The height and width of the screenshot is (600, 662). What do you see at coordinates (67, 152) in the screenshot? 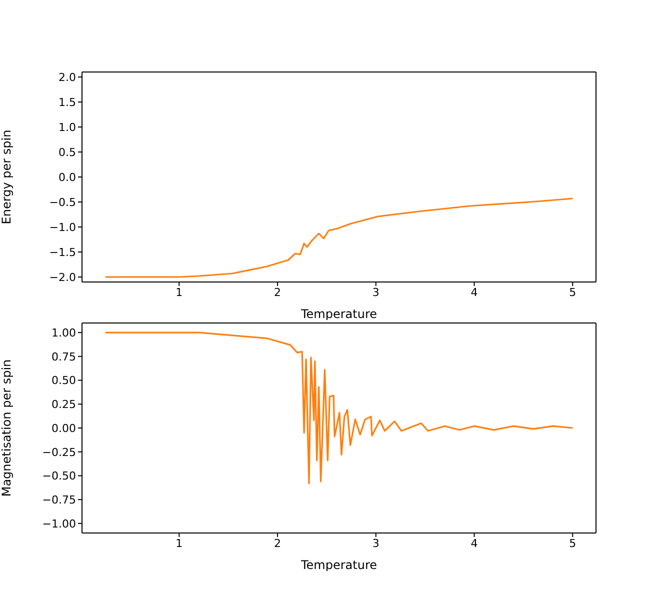
I see `y-tick-label: 0.5` at bounding box center [67, 152].